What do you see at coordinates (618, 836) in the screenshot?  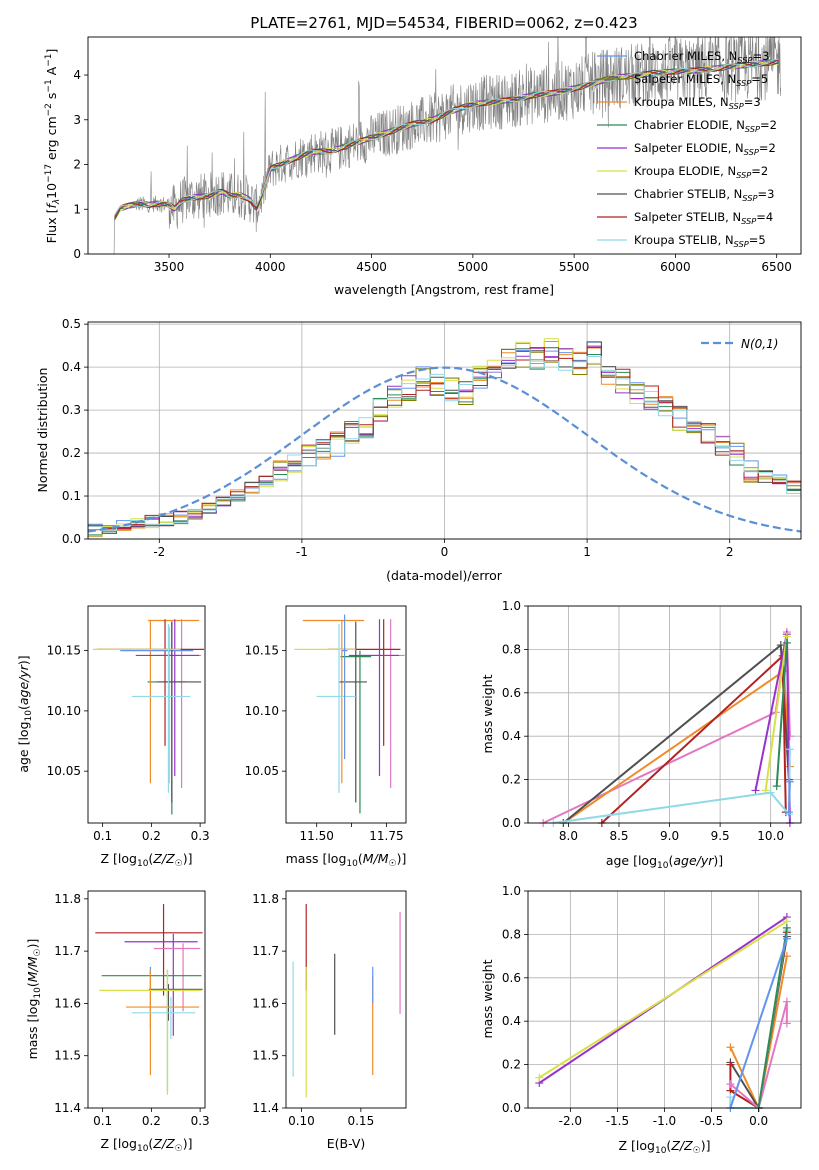 I see `x-tick-label: 8.5` at bounding box center [618, 836].